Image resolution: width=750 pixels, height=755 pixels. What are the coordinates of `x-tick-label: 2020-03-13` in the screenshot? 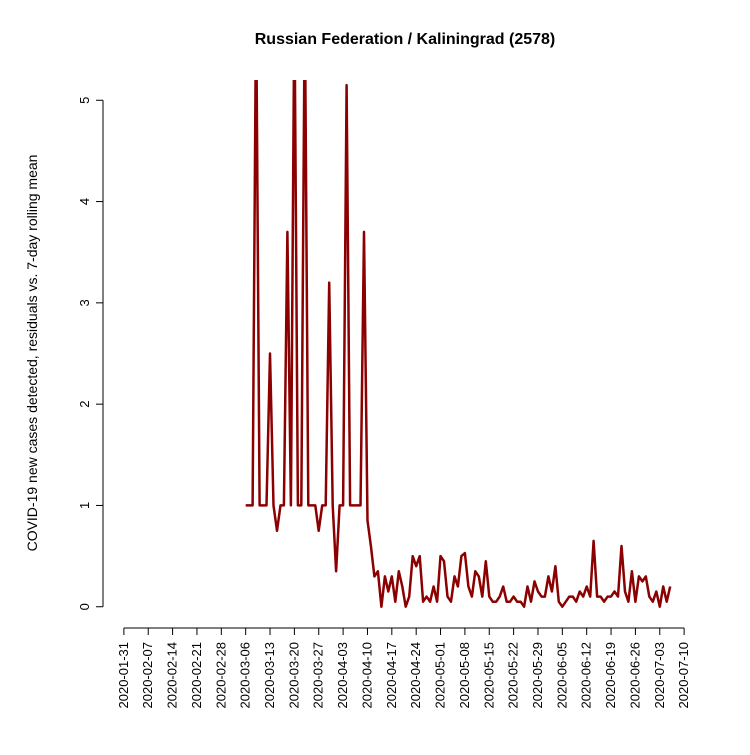 It's located at (269, 675).